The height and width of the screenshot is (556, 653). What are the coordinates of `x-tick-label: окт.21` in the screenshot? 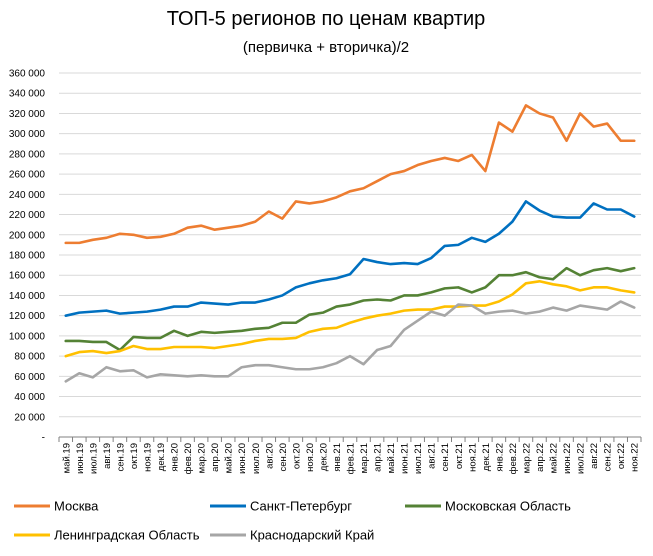 It's located at (459, 456).